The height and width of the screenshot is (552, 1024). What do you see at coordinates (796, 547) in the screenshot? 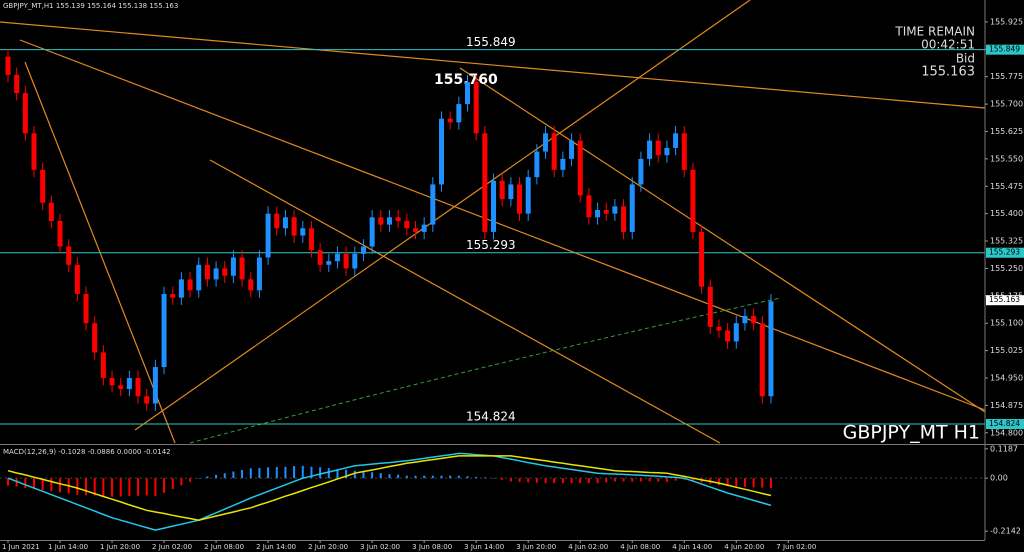
I see `x-tick-label: 7 Jun 02:00` at bounding box center [796, 547].